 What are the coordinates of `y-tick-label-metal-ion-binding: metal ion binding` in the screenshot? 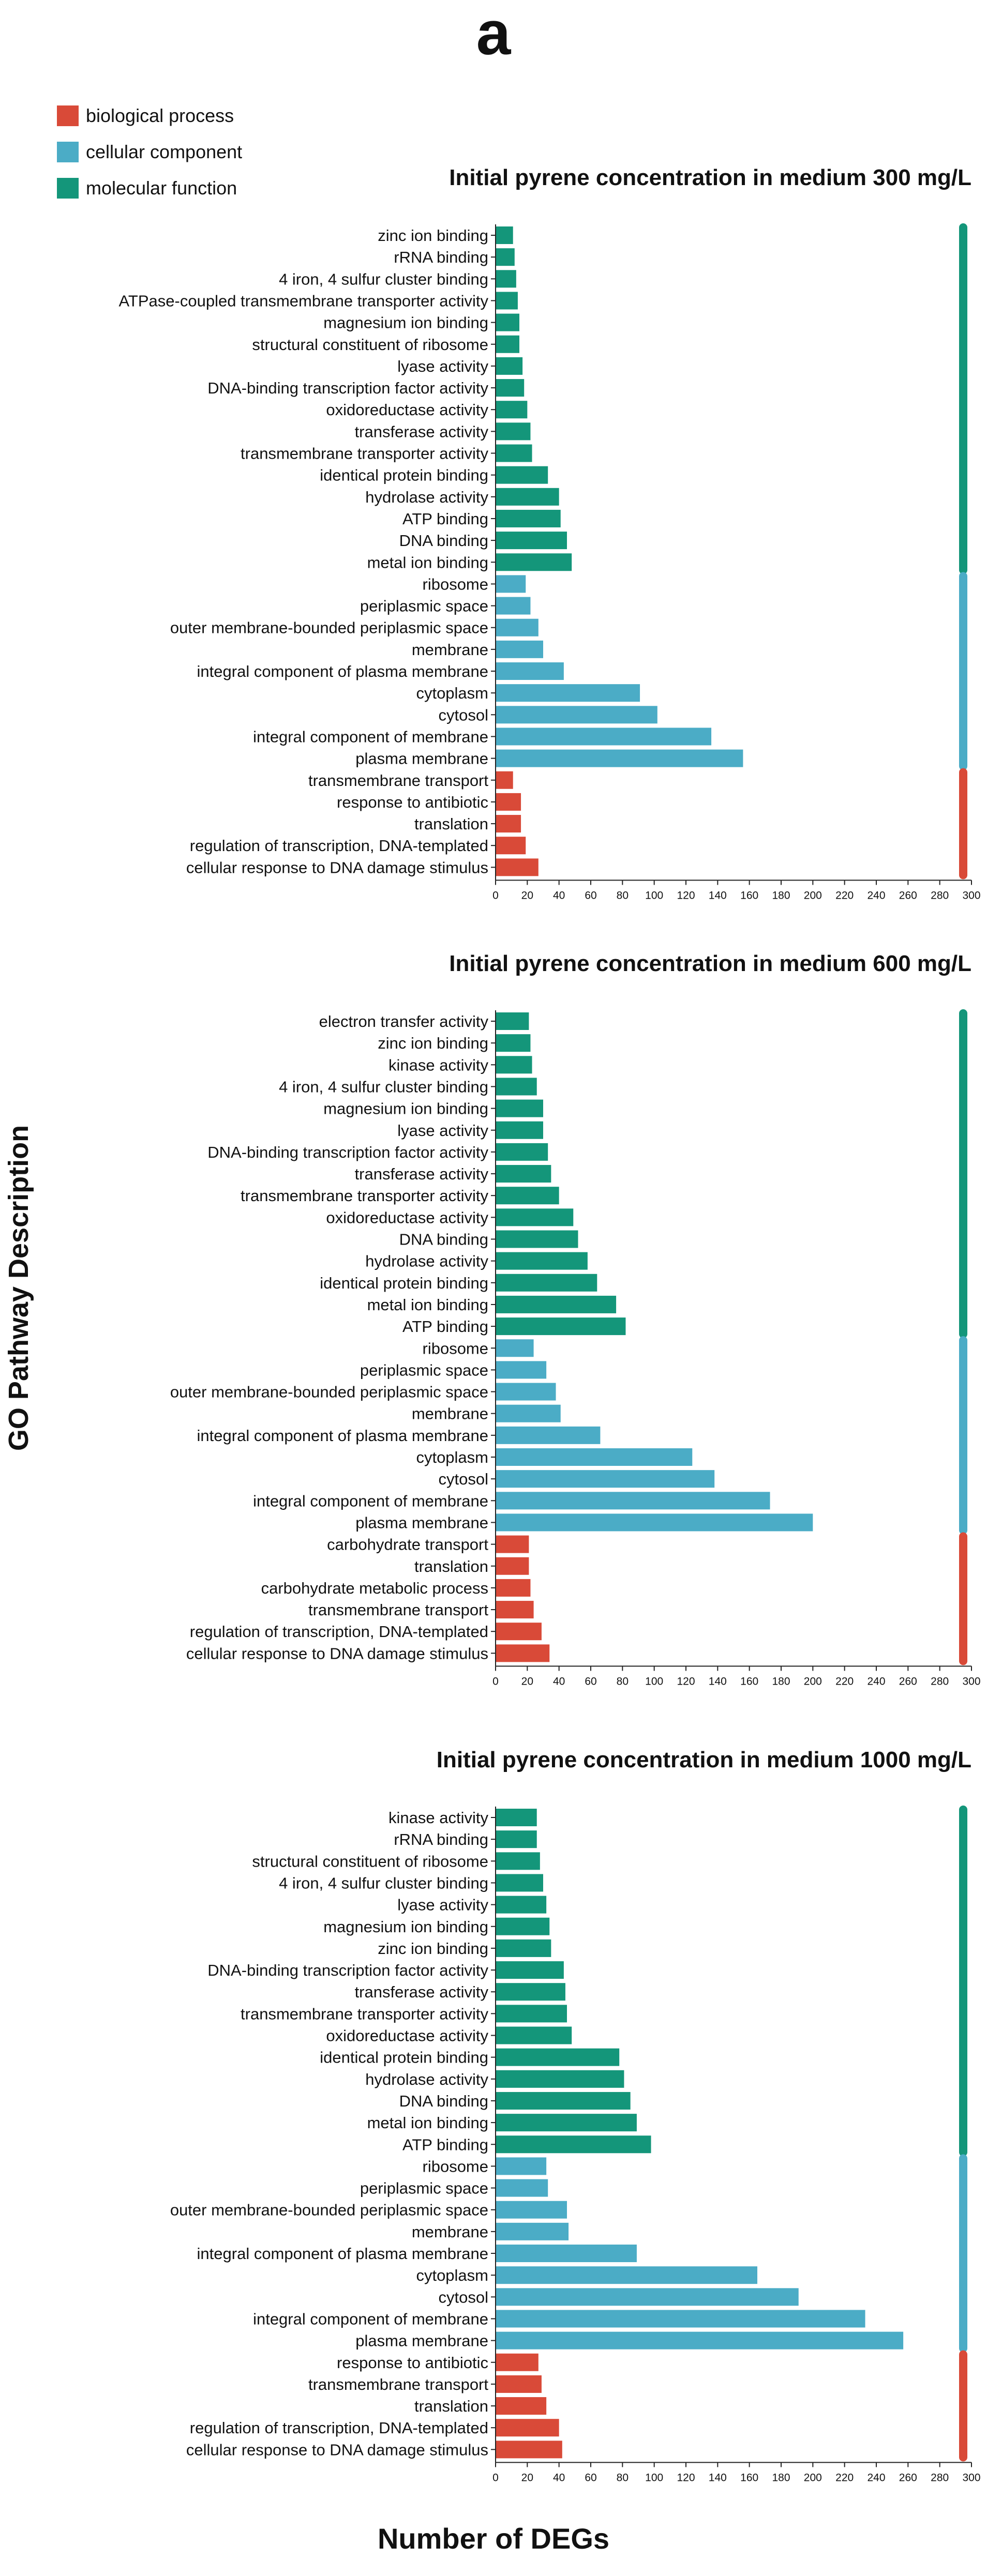 It's located at (427, 1305).